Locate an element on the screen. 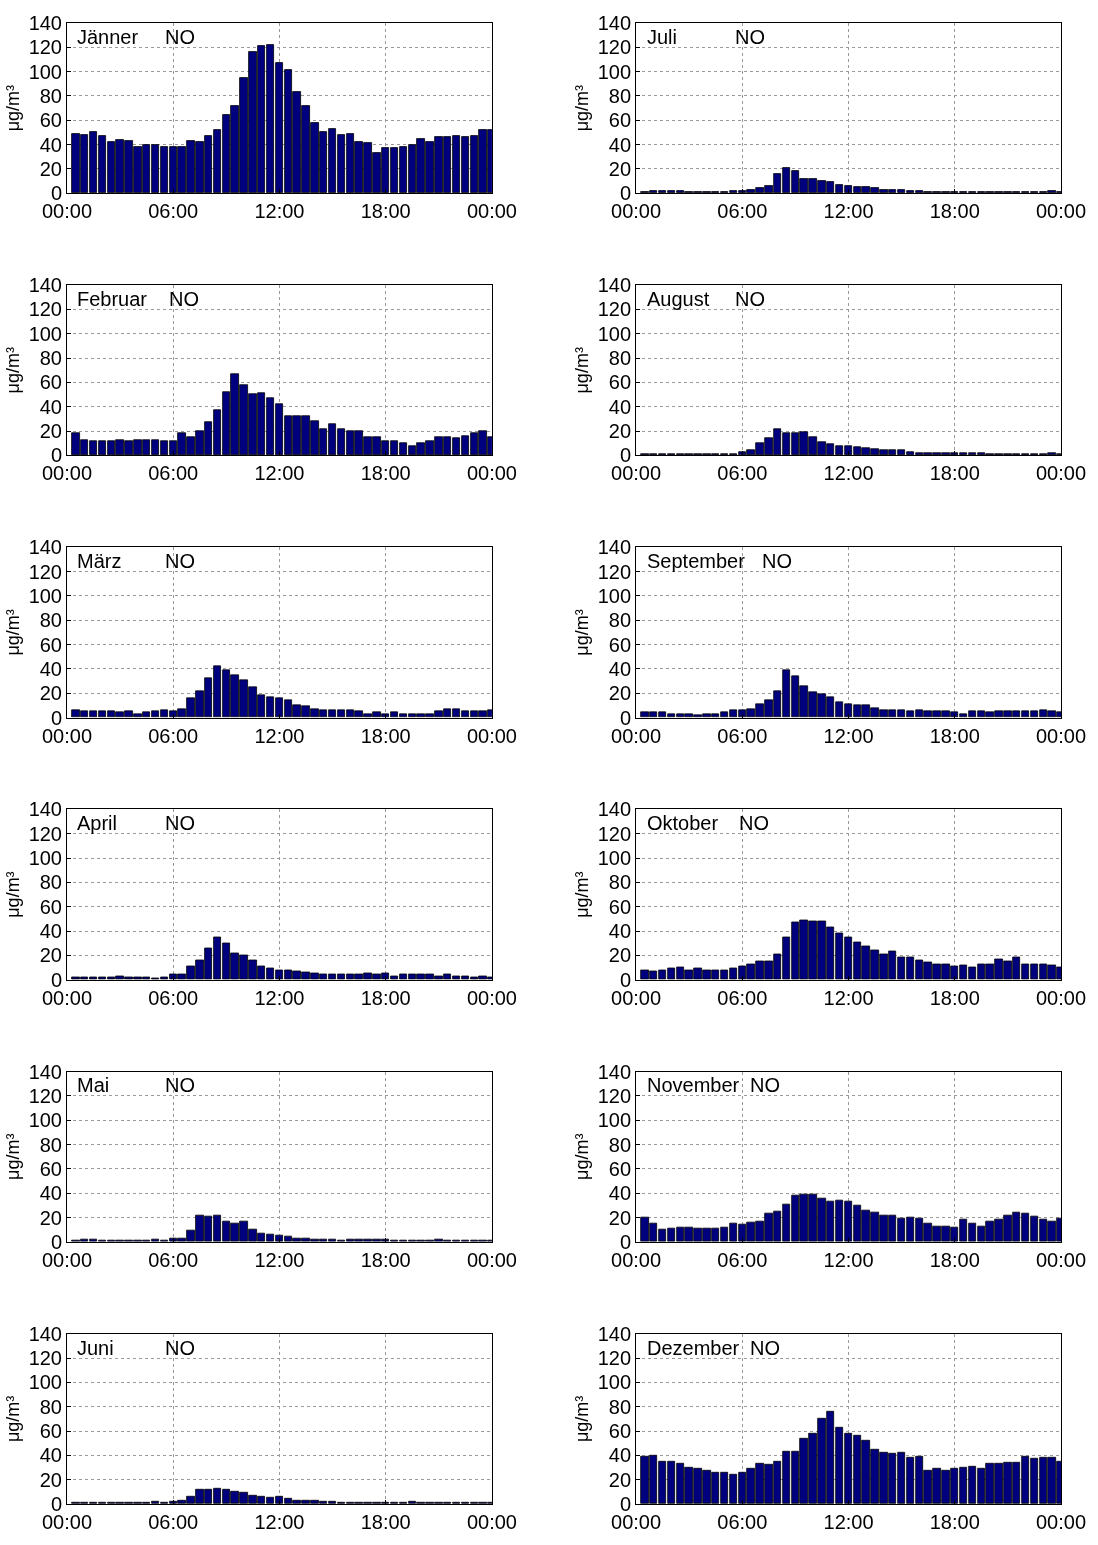 This screenshot has width=1098, height=1545. chart-title: Dezember is located at coordinates (693, 1348).